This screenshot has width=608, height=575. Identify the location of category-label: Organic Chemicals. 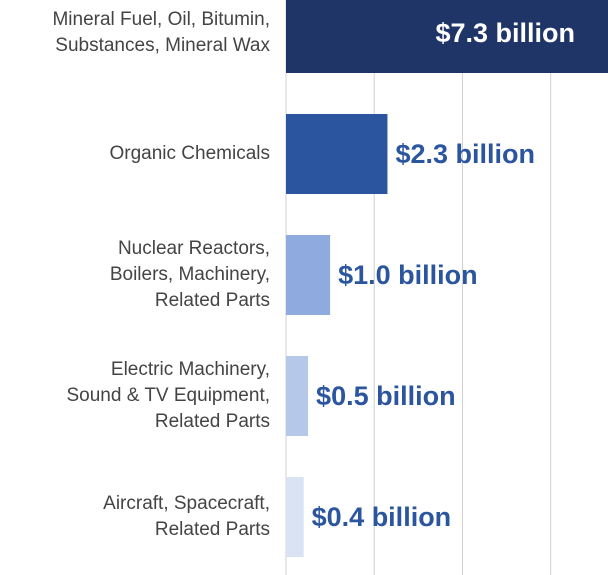
(190, 153).